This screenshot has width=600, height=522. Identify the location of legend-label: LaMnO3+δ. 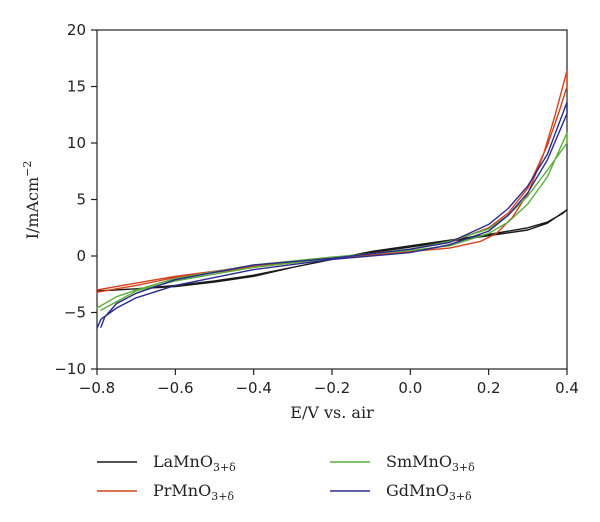
(194, 463).